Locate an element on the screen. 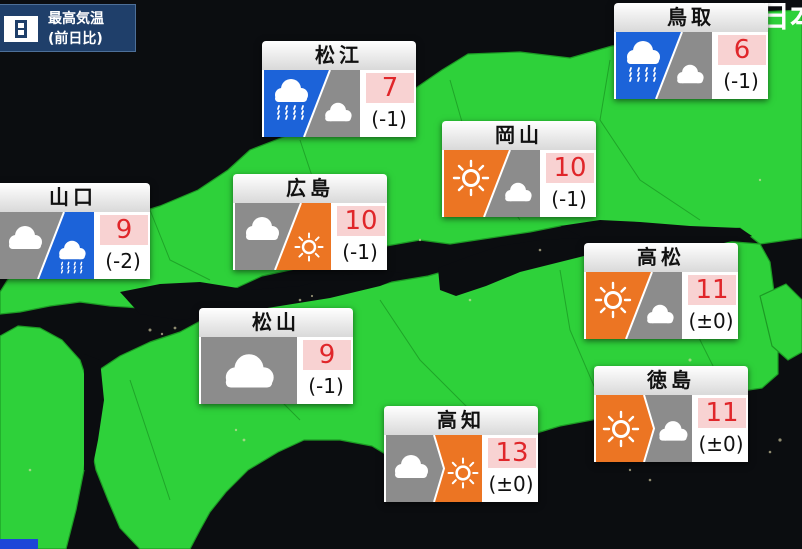 This screenshot has width=802, height=549. calendar-icon is located at coordinates (19, 29).